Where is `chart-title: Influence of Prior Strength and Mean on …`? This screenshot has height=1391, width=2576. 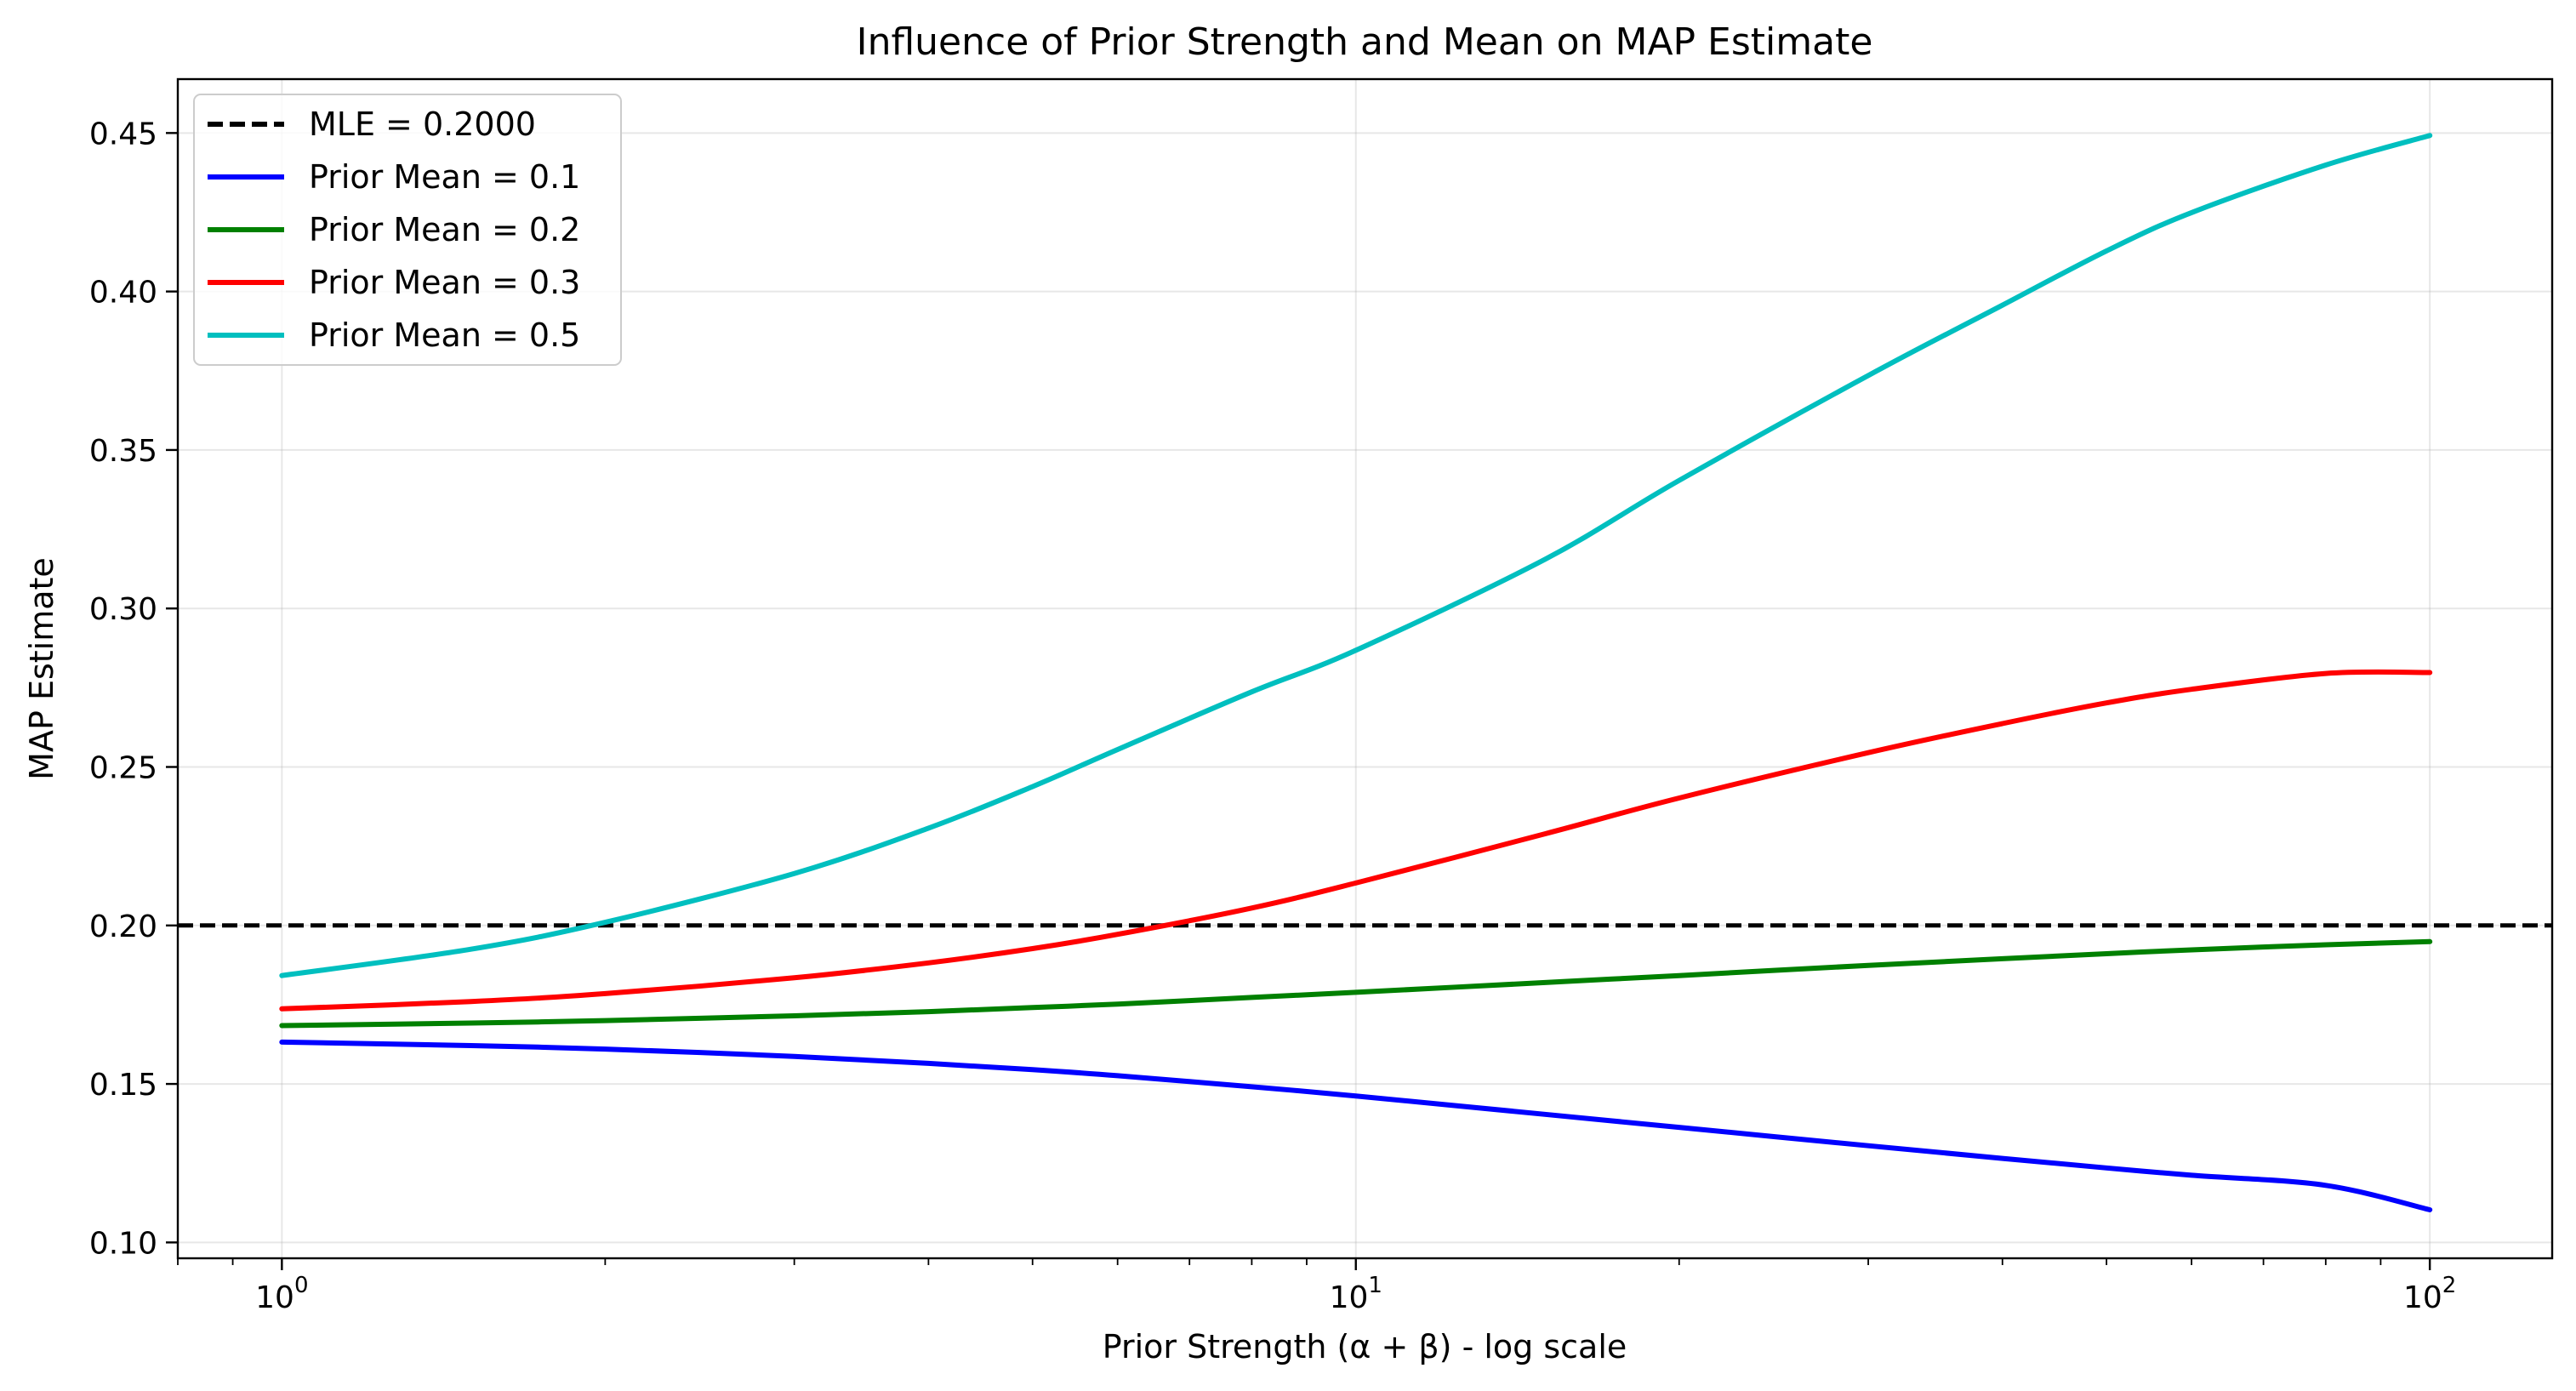 chart-title: Influence of Prior Strength and Mean on … is located at coordinates (1365, 42).